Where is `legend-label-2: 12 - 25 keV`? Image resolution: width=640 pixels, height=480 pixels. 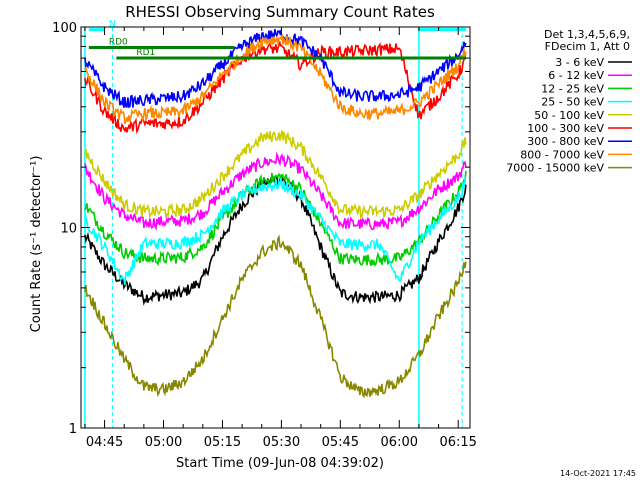 legend-label-2: 12 - 25 keV is located at coordinates (572, 88).